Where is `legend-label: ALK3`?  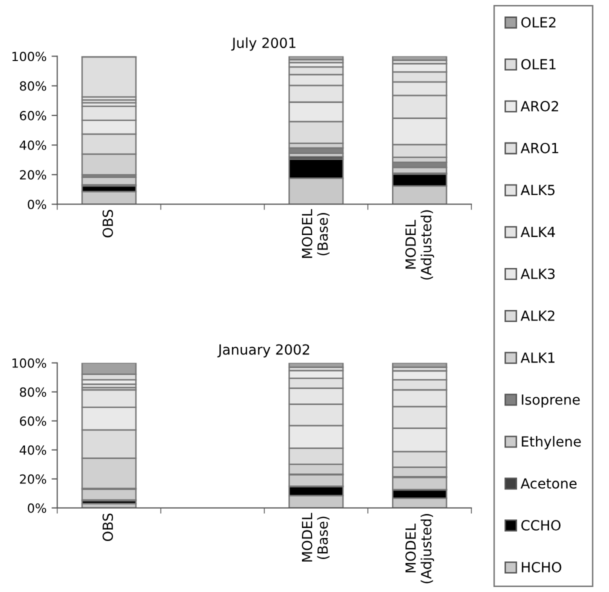
legend-label: ALK3 is located at coordinates (537, 274).